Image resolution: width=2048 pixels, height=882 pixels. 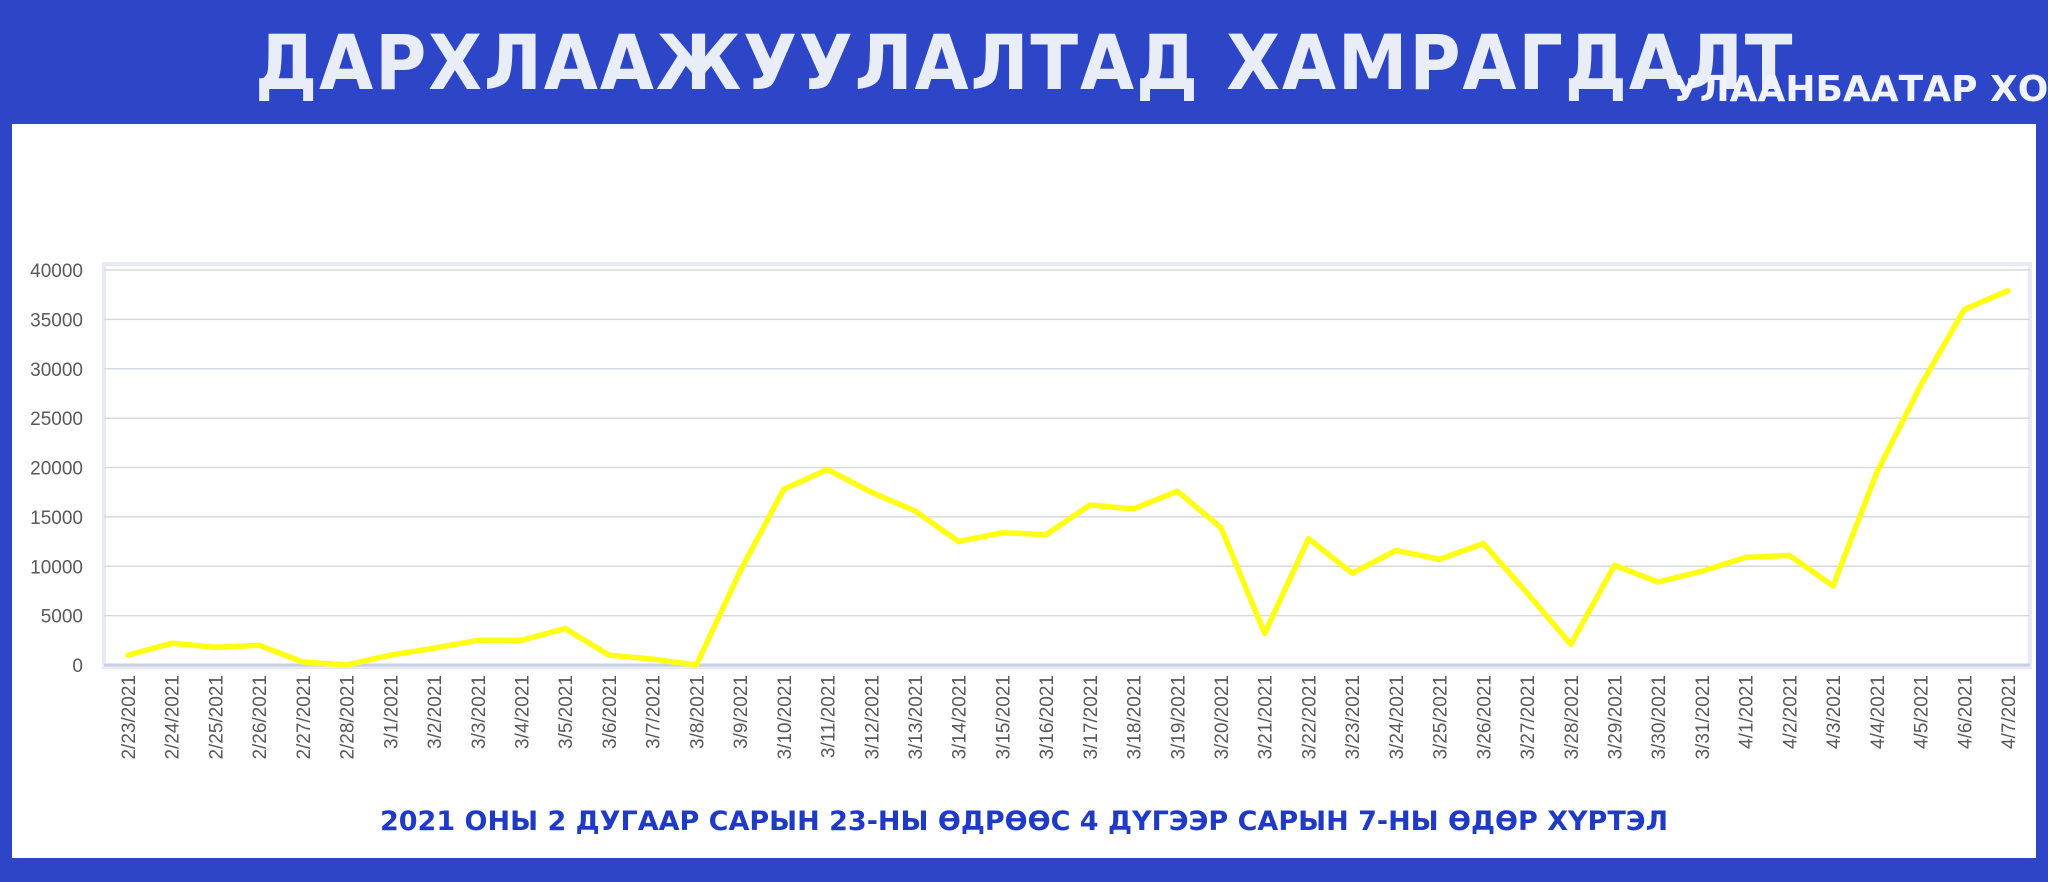 What do you see at coordinates (173, 717) in the screenshot?
I see `x-tick-label: 2/24/2021` at bounding box center [173, 717].